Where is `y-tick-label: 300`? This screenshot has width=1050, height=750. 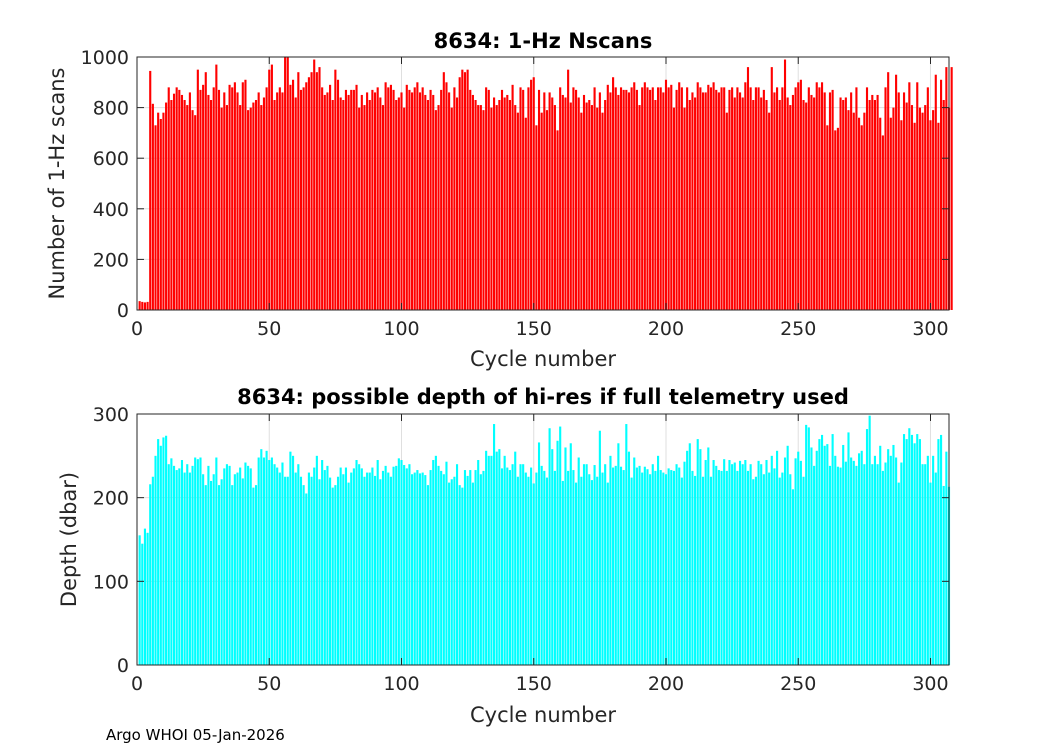 y-tick-label: 300 is located at coordinates (111, 415).